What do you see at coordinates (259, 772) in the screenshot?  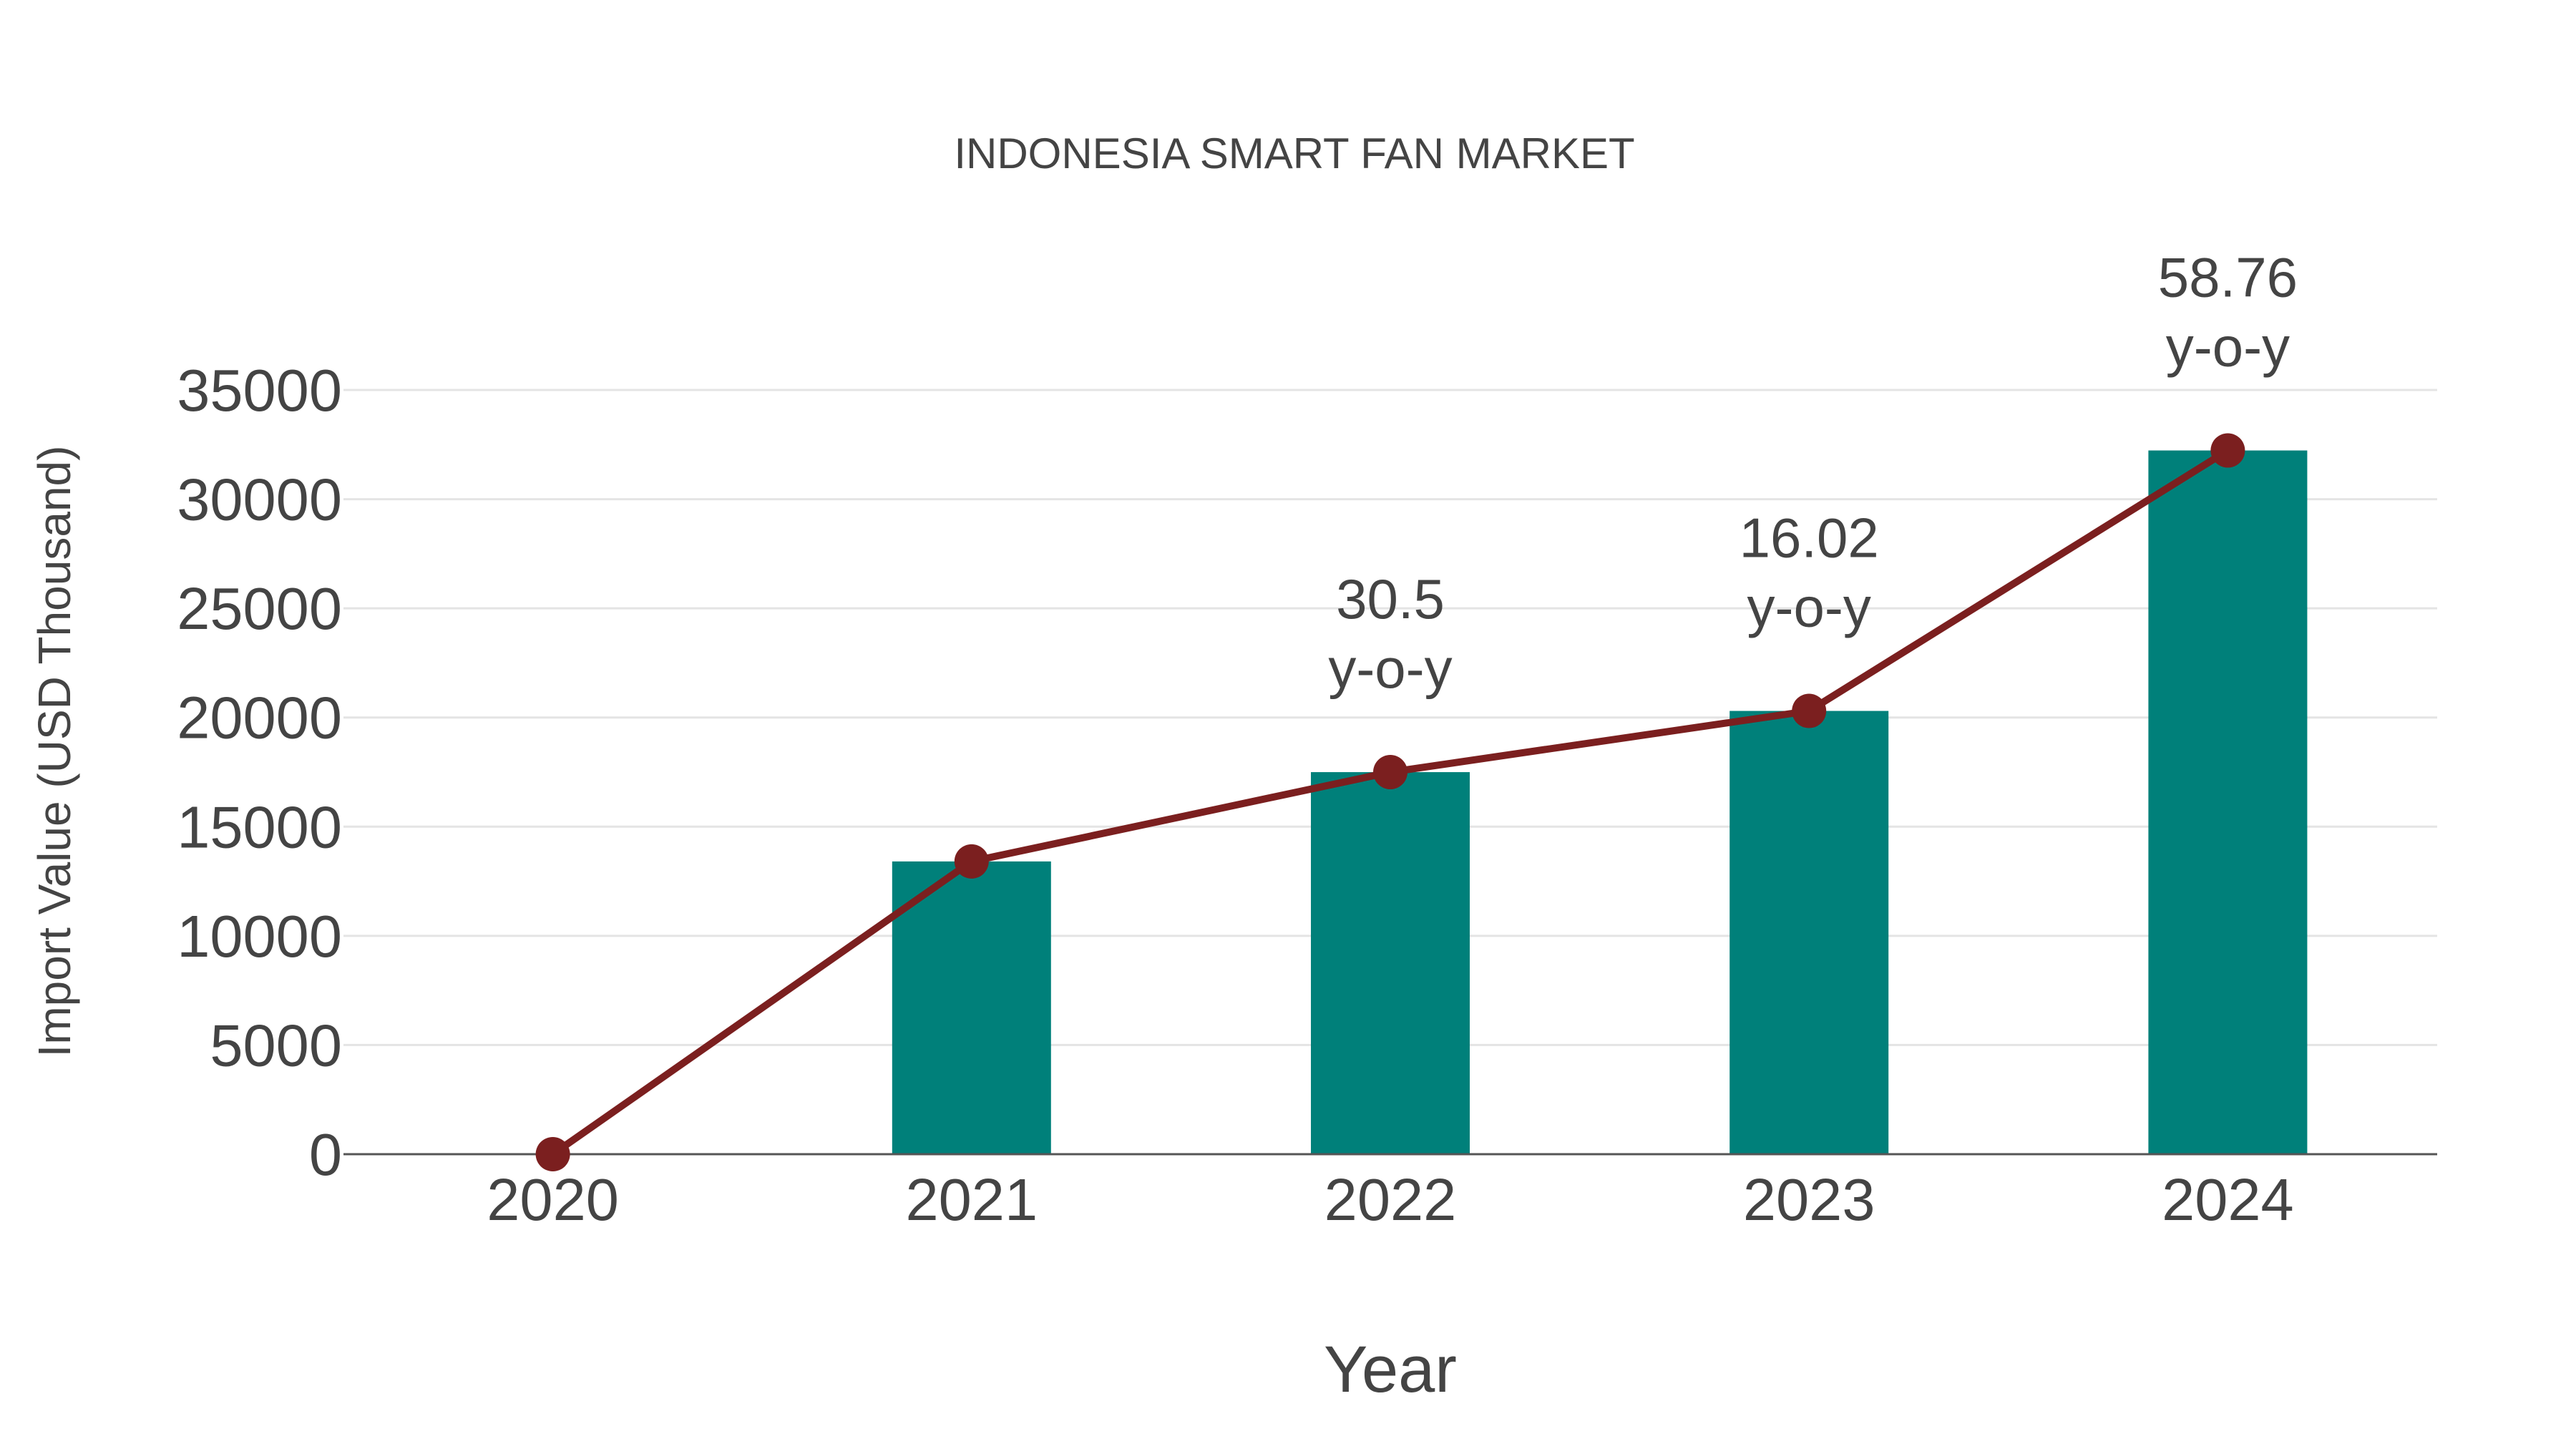 I see `y-tick-labels: 0 5000 10000 15000 20000 25000 30000 35000` at bounding box center [259, 772].